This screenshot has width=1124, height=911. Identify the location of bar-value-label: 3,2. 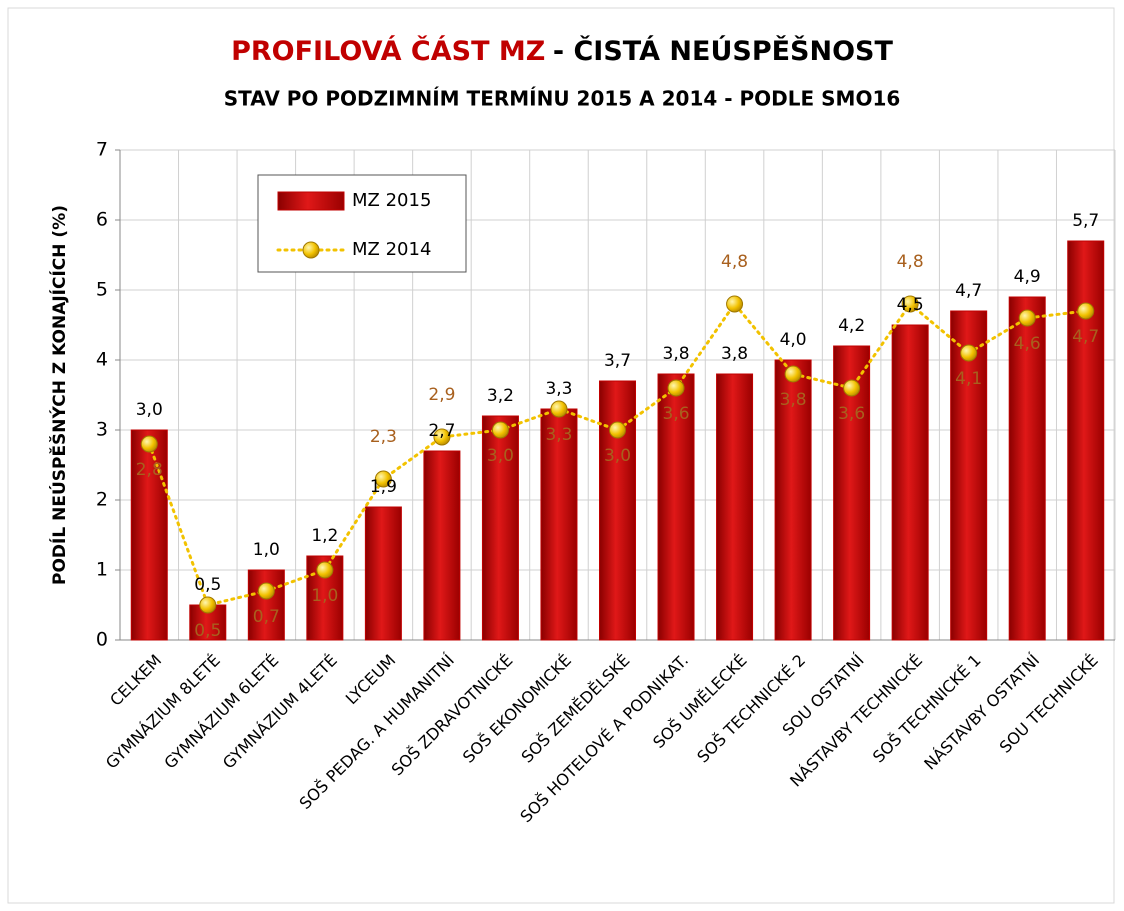
(500, 396).